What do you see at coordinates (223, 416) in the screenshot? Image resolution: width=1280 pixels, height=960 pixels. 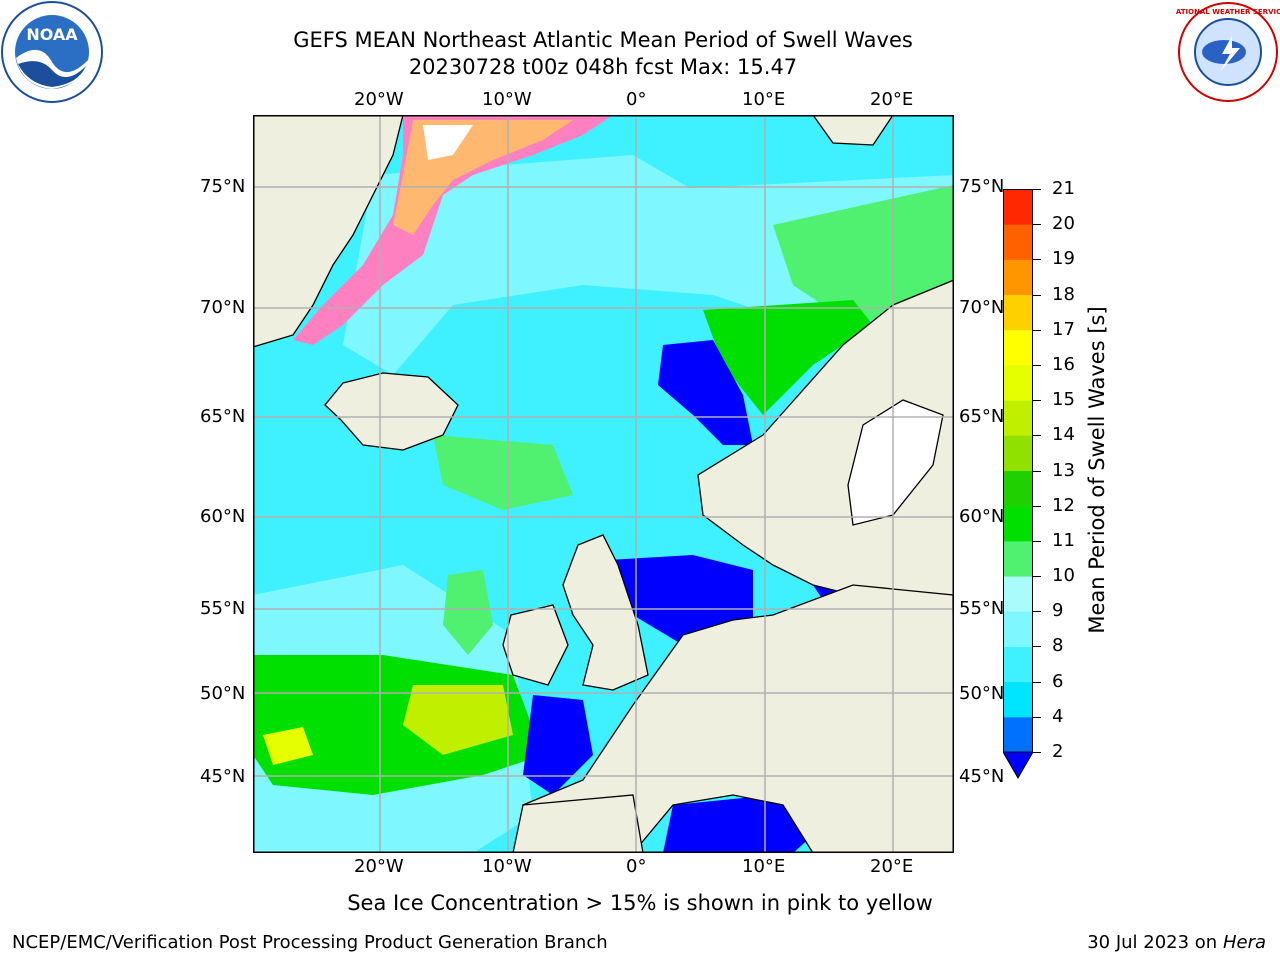 I see `lat-tick-left-65n: 65°N` at bounding box center [223, 416].